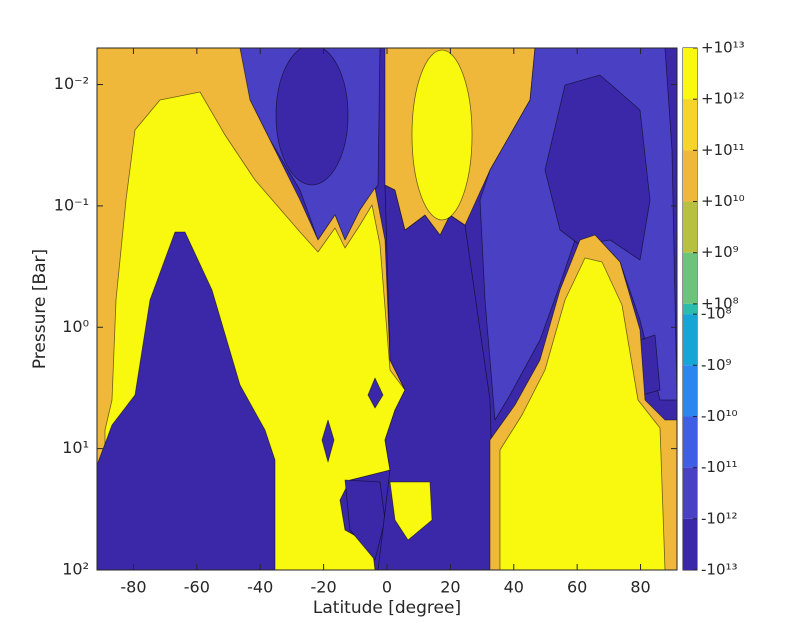 This screenshot has height=641, width=789. Describe the element at coordinates (719, 518) in the screenshot. I see `colorbar-tick-label: -10¹²` at that location.